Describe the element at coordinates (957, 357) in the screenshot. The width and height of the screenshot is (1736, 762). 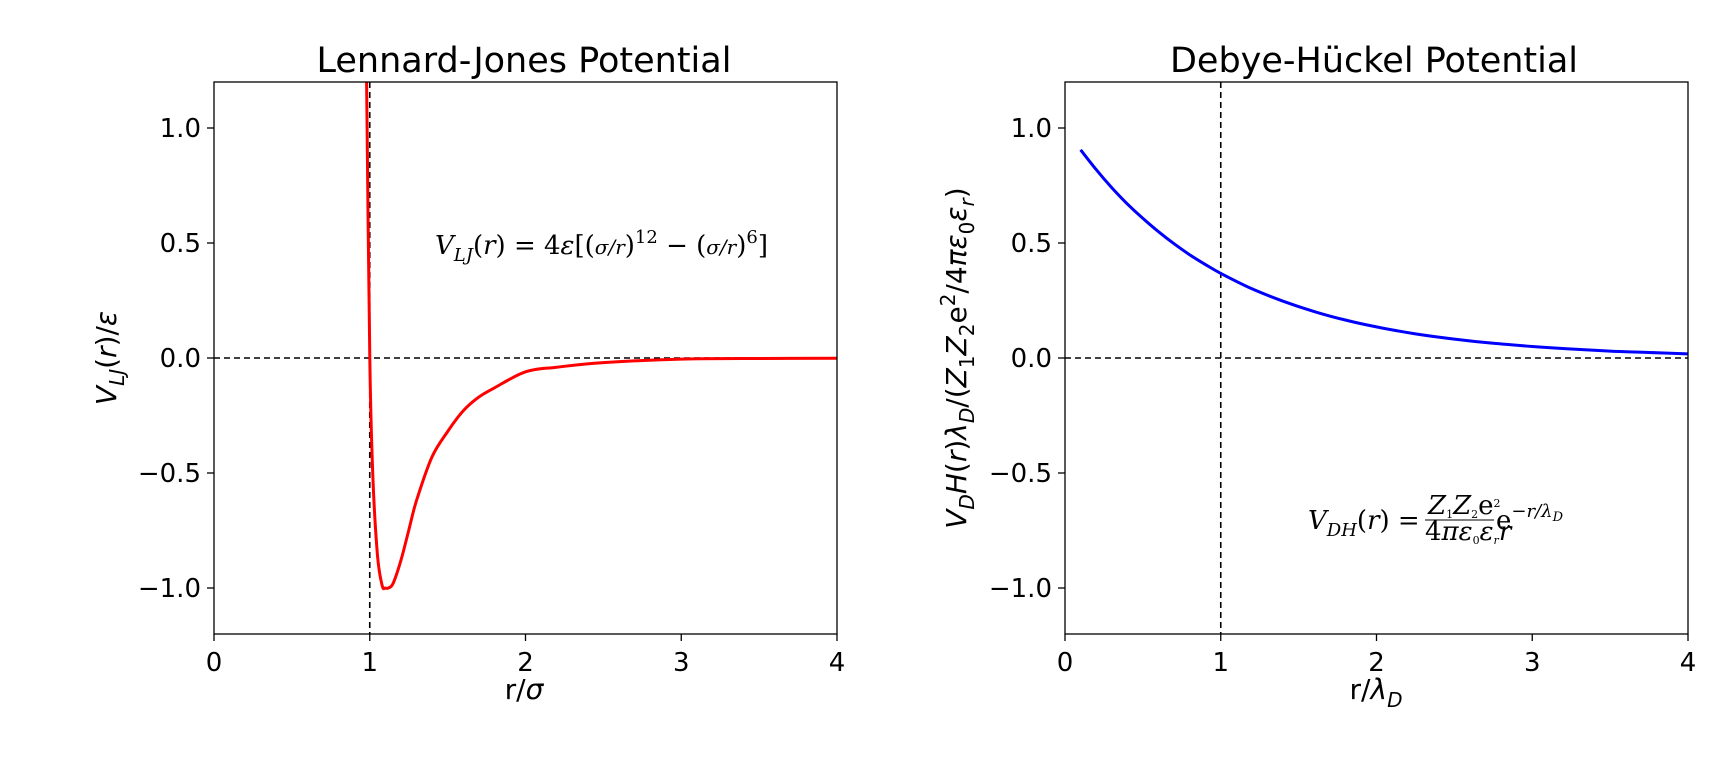
I see `dh-y-axis-label: VDH(r)λD/(Z1Z2e2/4πε0εr)` at that location.